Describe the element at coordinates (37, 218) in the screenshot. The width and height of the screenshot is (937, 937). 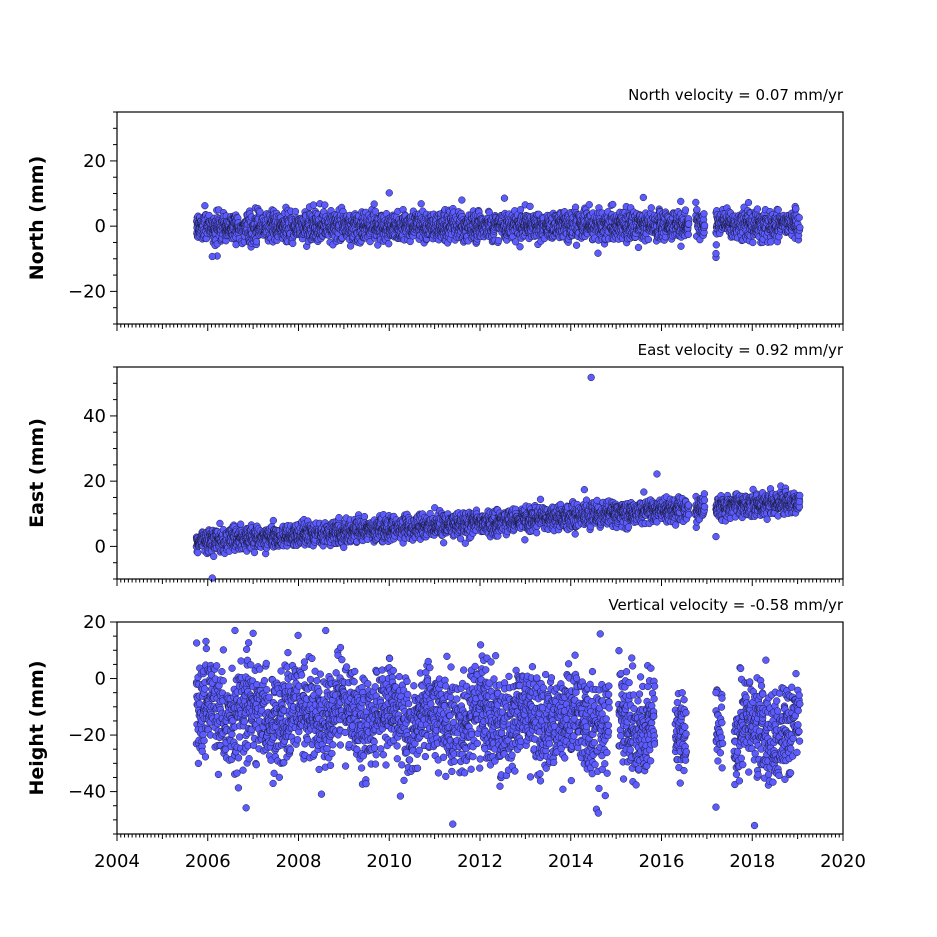
I see `north-axis-label: North (mm)` at that location.